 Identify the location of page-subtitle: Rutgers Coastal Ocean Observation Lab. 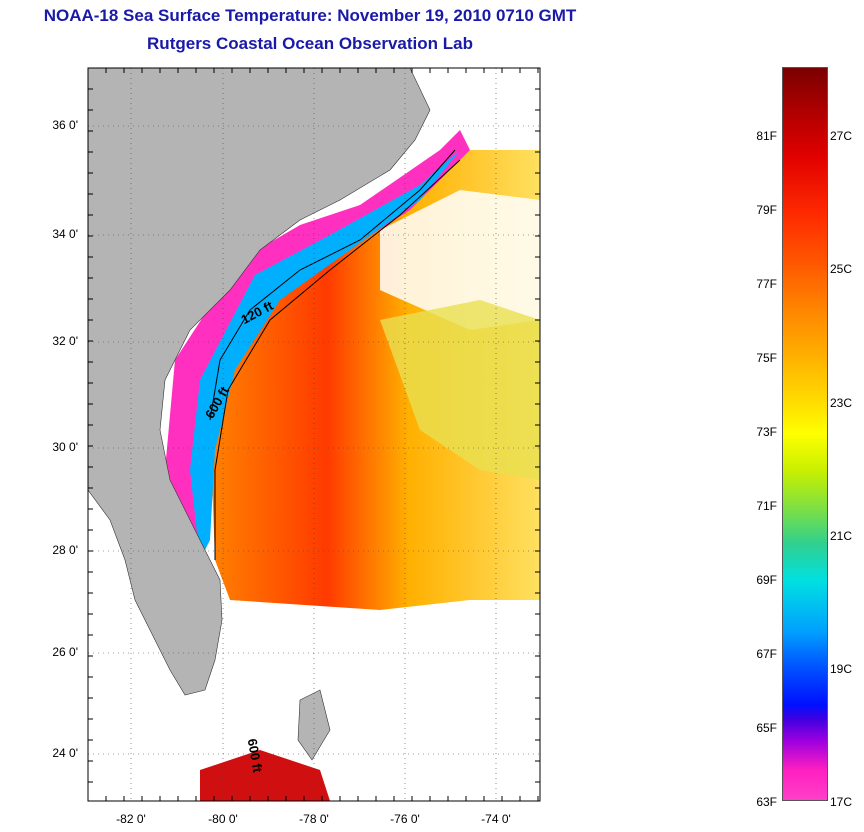
(310, 43).